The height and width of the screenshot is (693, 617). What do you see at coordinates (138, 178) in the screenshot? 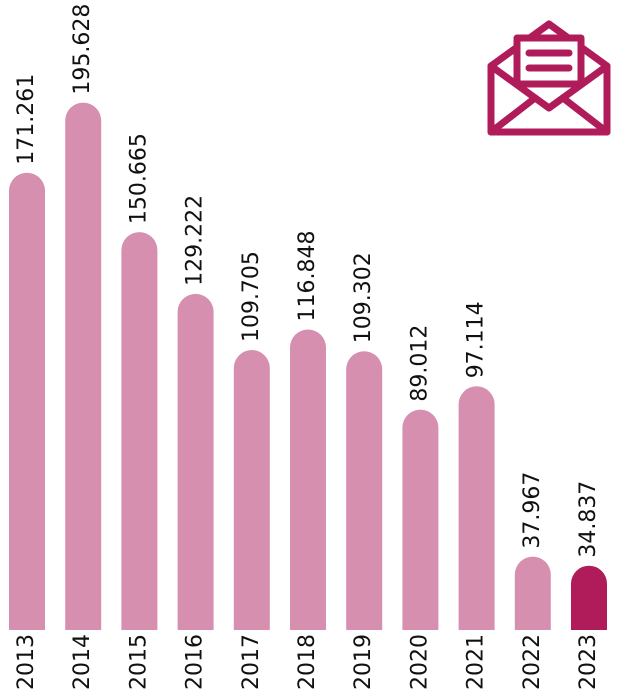
I see `value-label: 150.665` at bounding box center [138, 178].